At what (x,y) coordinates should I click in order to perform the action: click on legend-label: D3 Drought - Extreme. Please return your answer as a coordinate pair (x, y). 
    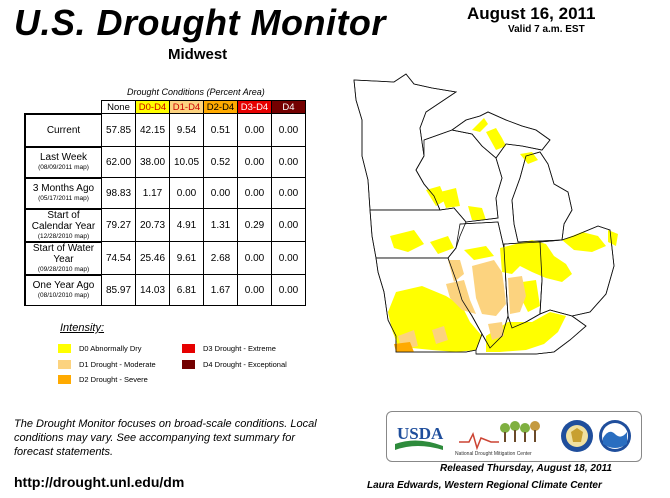
    Looking at the image, I should click on (239, 348).